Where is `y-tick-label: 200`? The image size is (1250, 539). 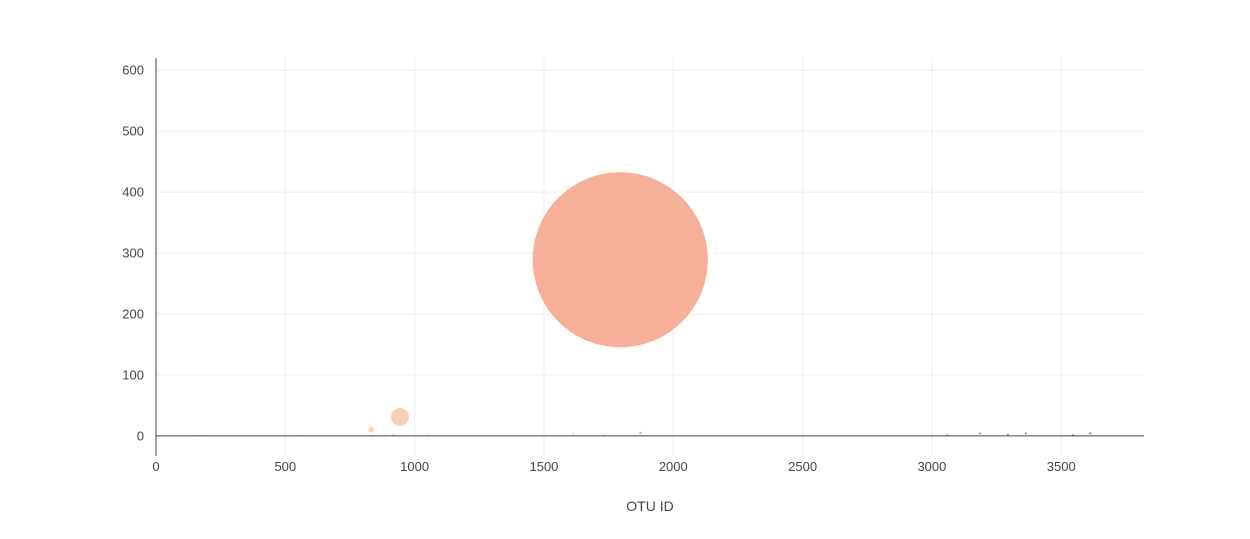
y-tick-label: 200 is located at coordinates (133, 313).